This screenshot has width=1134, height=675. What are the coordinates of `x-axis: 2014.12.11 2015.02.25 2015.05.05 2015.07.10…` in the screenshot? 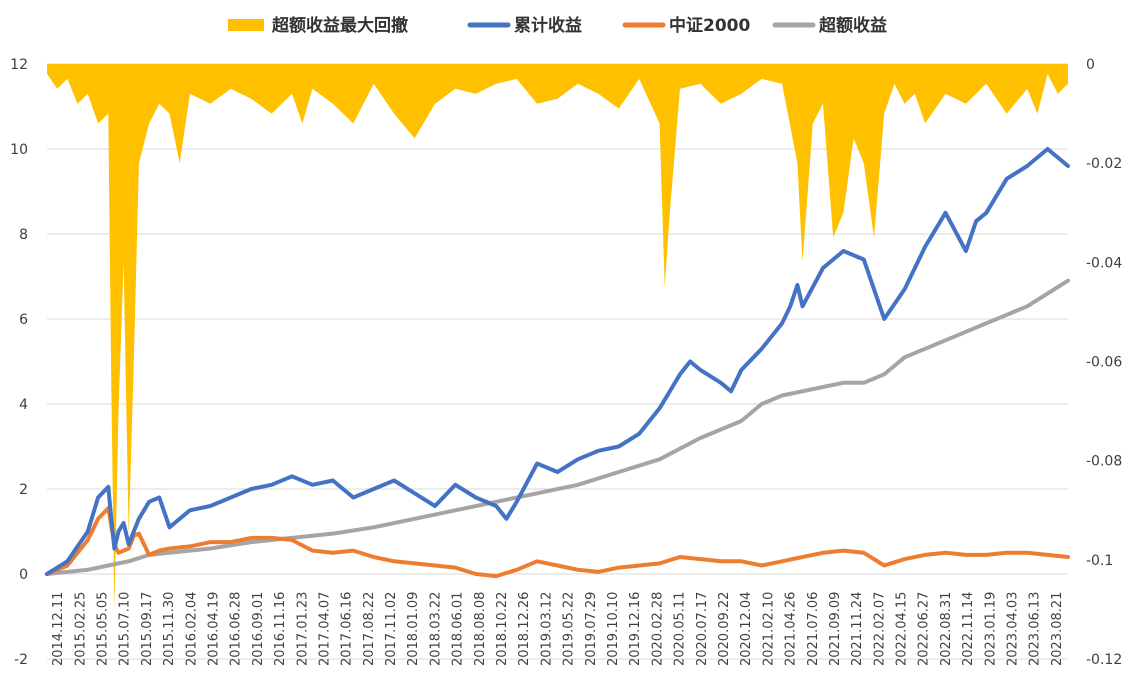 It's located at (558, 629).